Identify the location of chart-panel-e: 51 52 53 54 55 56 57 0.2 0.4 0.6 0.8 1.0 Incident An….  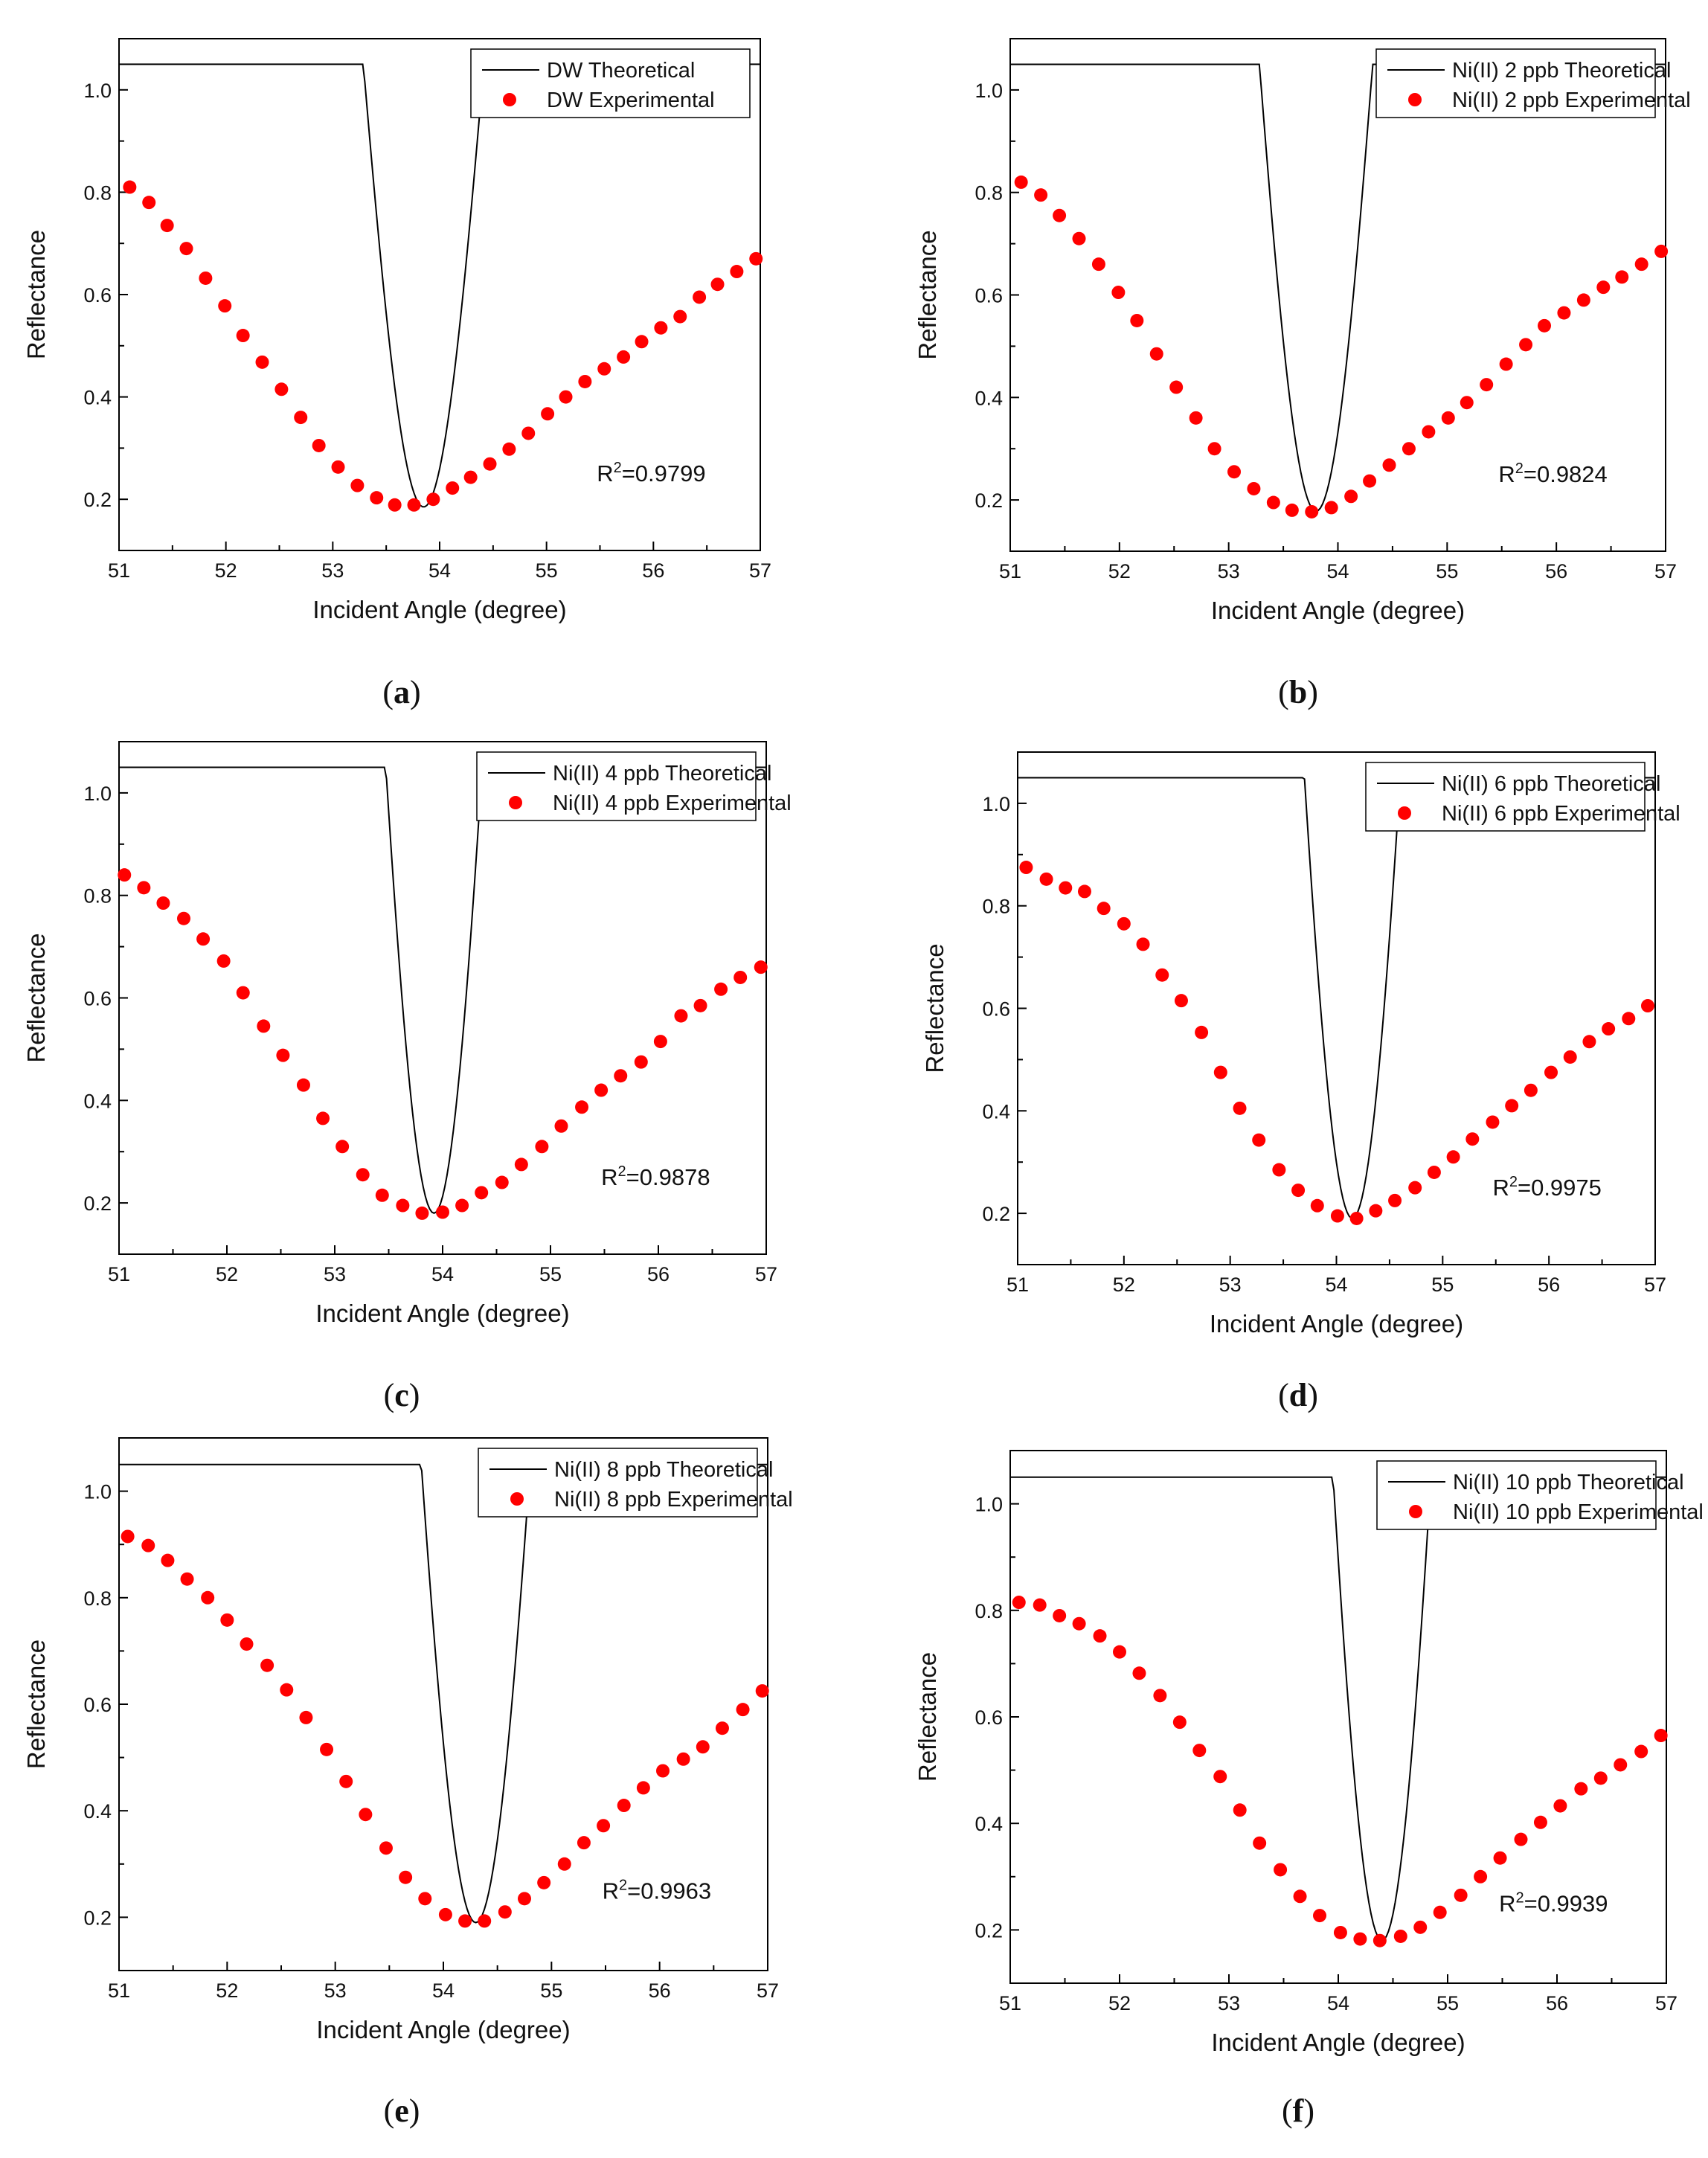
(407, 1783).